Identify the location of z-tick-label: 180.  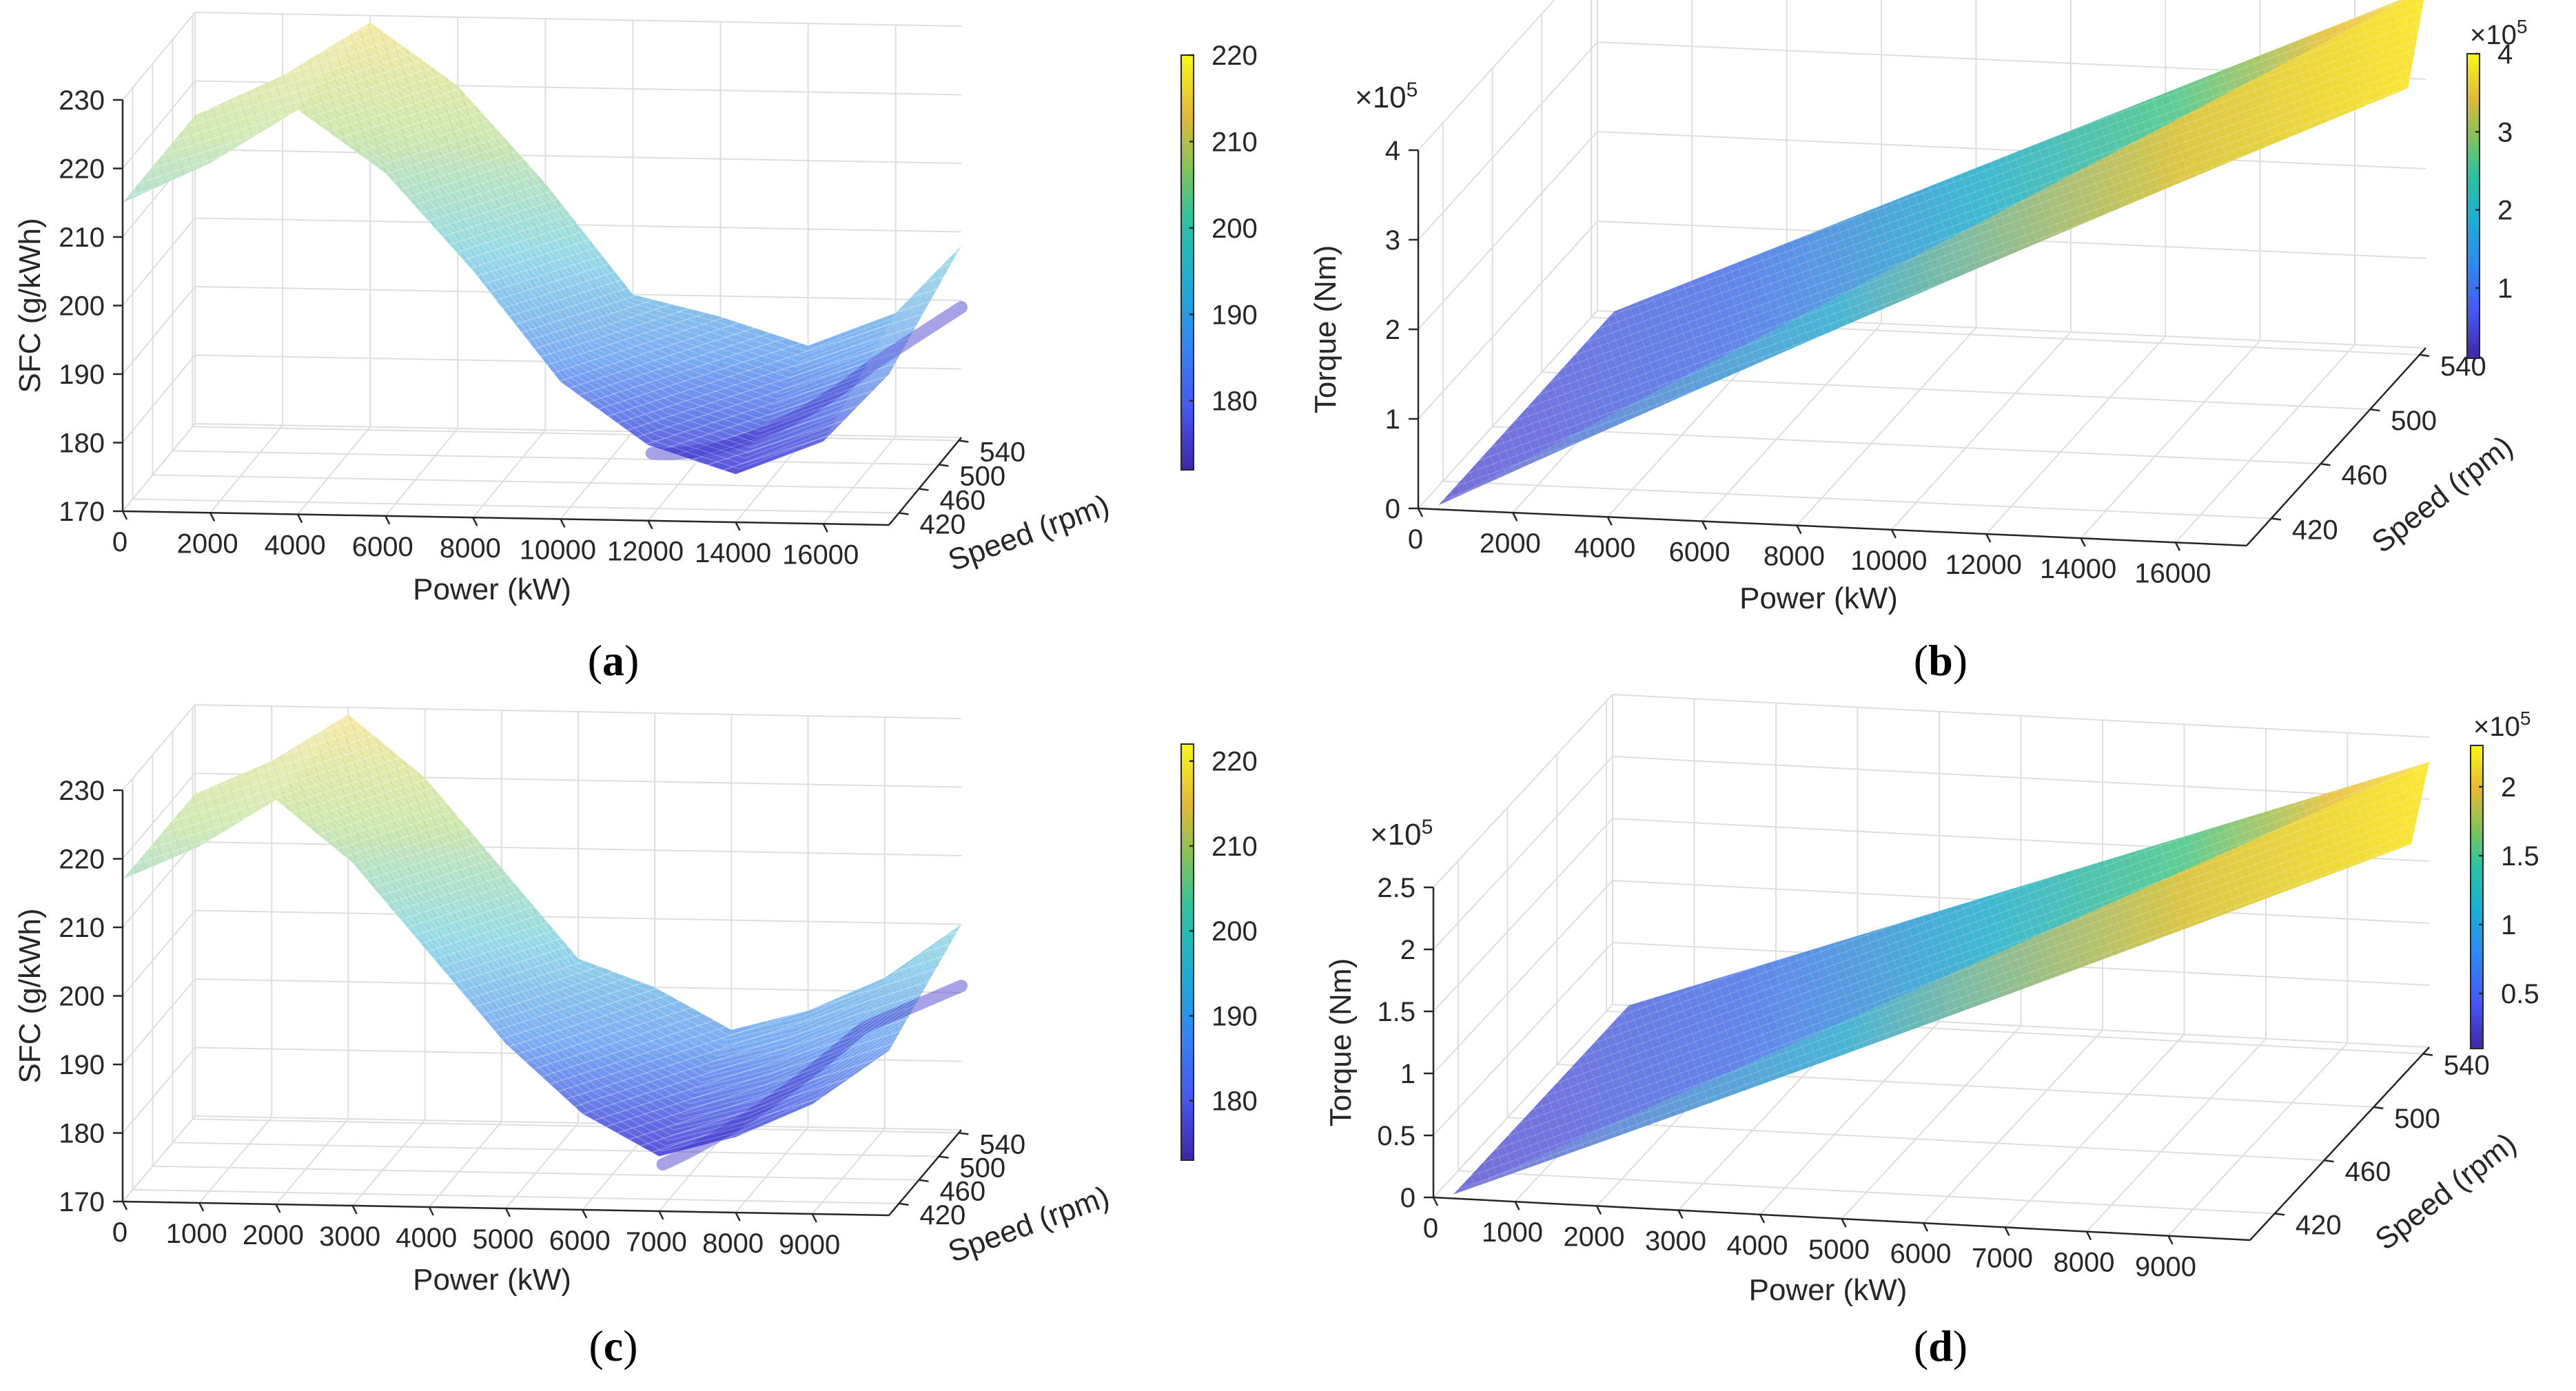
(82, 1134).